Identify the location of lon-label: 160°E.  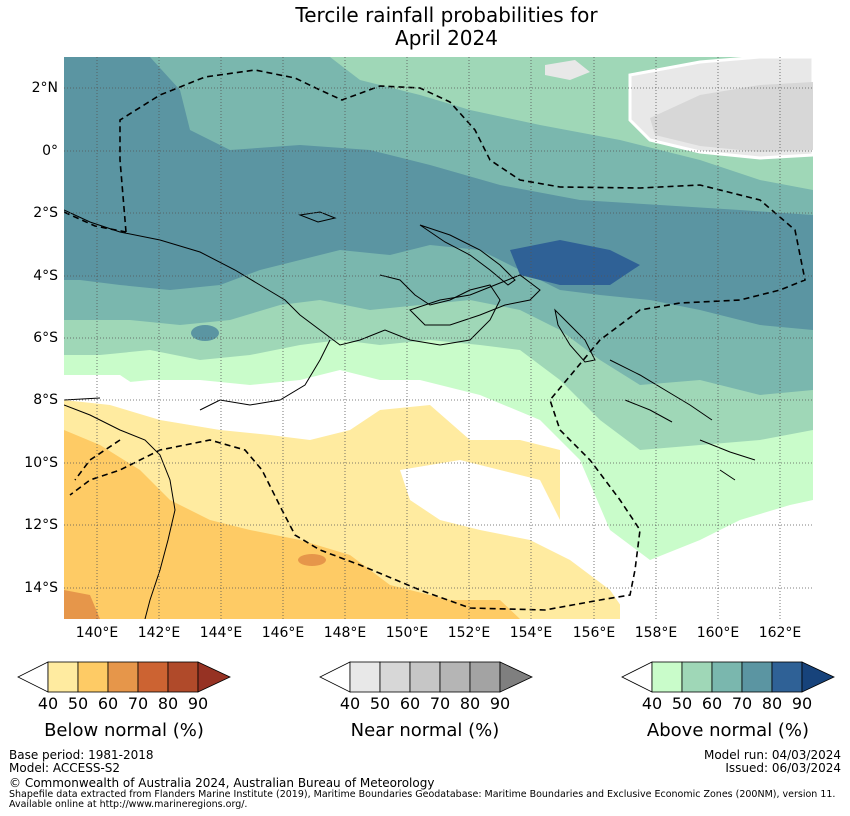
(718, 633).